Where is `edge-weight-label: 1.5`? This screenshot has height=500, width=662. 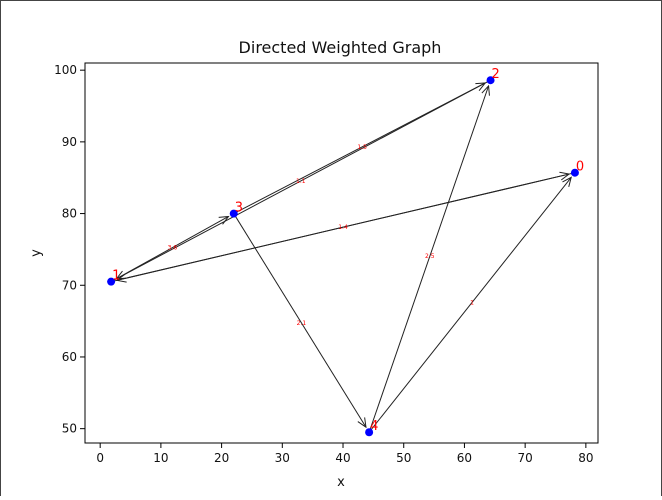
edge-weight-label: 1.5 is located at coordinates (362, 147).